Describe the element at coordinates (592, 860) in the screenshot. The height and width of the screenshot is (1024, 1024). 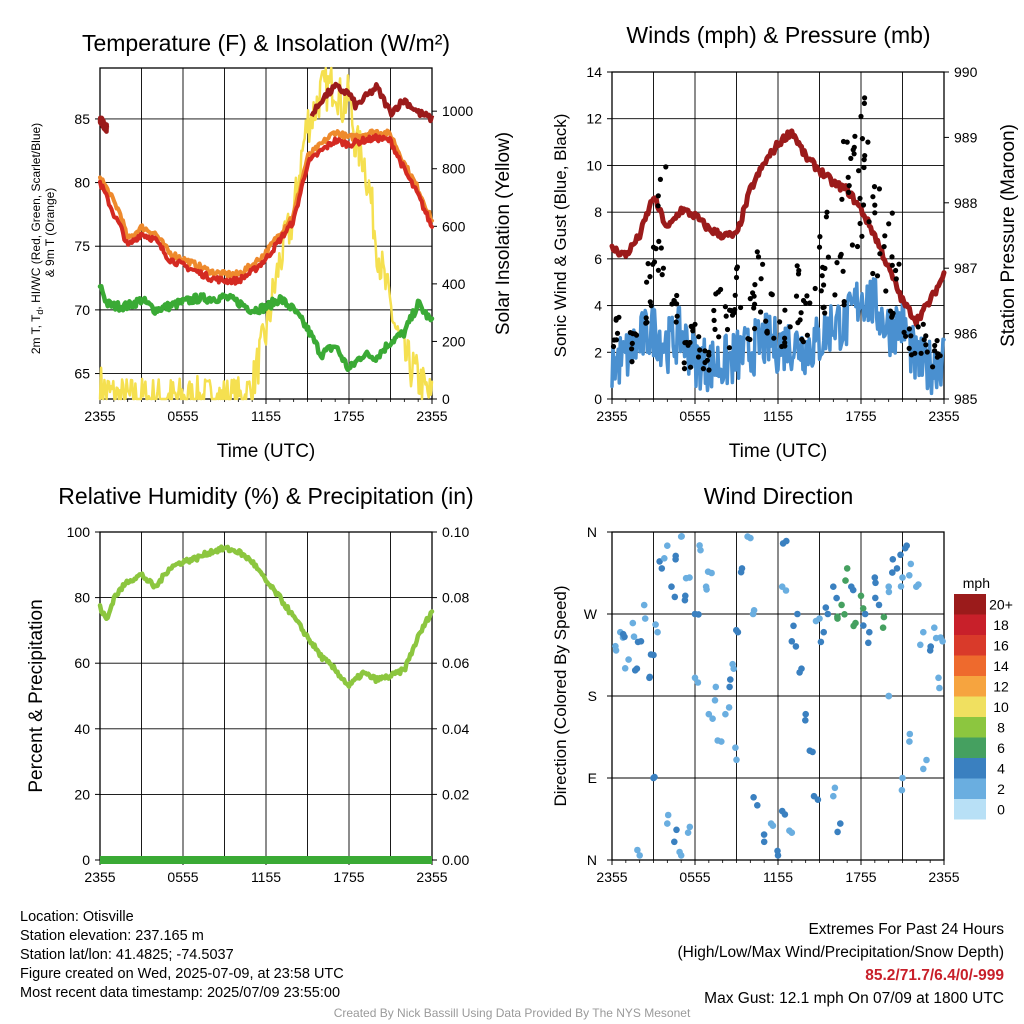
I see `direction-ytick-label: N` at that location.